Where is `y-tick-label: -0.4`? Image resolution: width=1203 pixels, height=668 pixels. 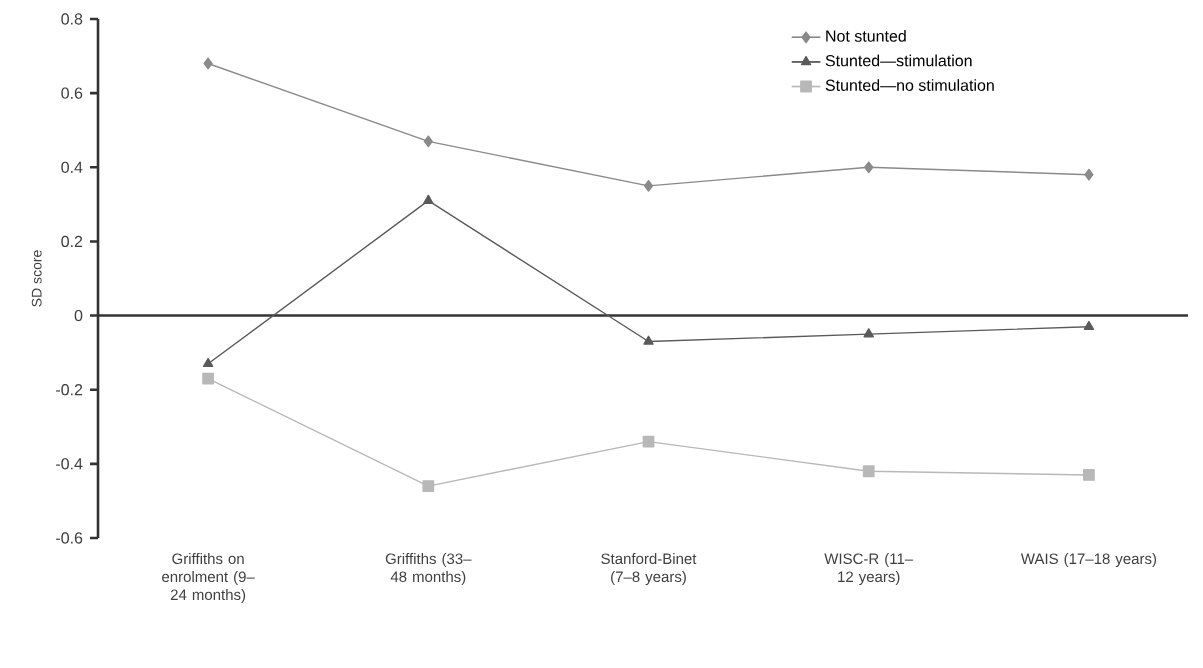 y-tick-label: -0.4 is located at coordinates (69, 464).